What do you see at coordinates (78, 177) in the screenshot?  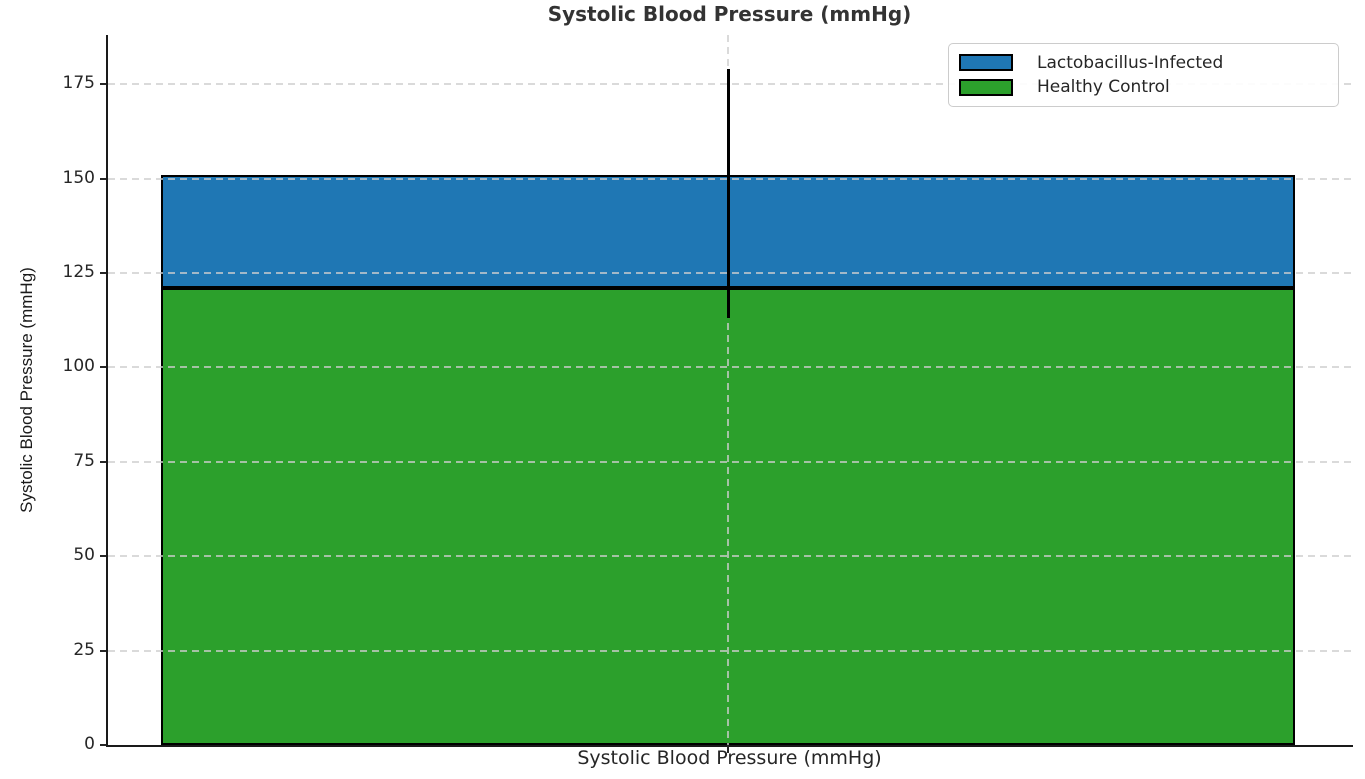 I see `y-tick-label: 150` at bounding box center [78, 177].